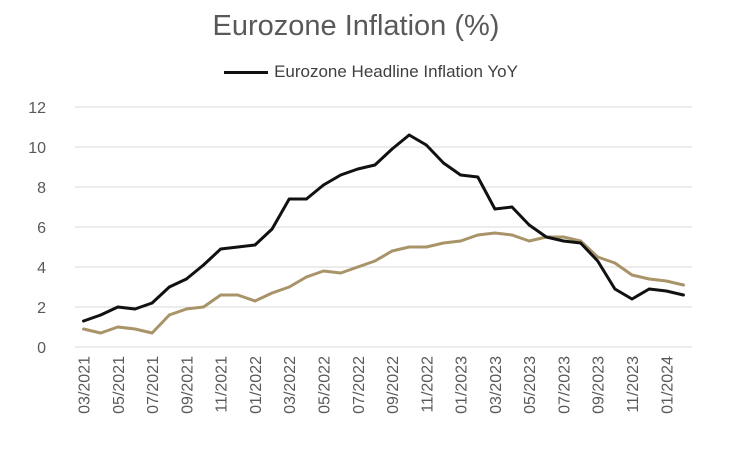 This screenshot has height=464, width=742. Describe the element at coordinates (41, 268) in the screenshot. I see `y-tick-label-4: 4` at that location.